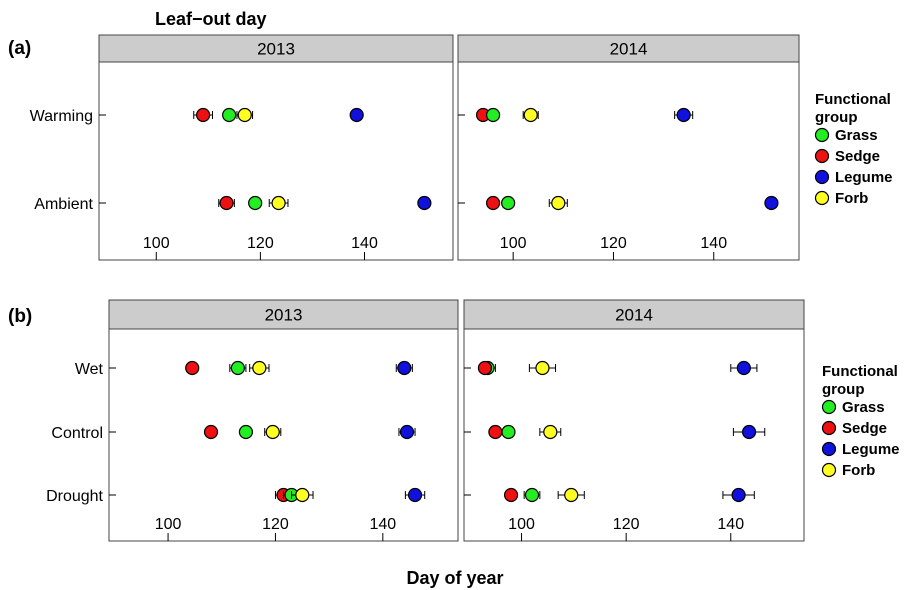 This screenshot has width=919, height=590. What do you see at coordinates (74, 496) in the screenshot?
I see `row-label: Drought` at bounding box center [74, 496].